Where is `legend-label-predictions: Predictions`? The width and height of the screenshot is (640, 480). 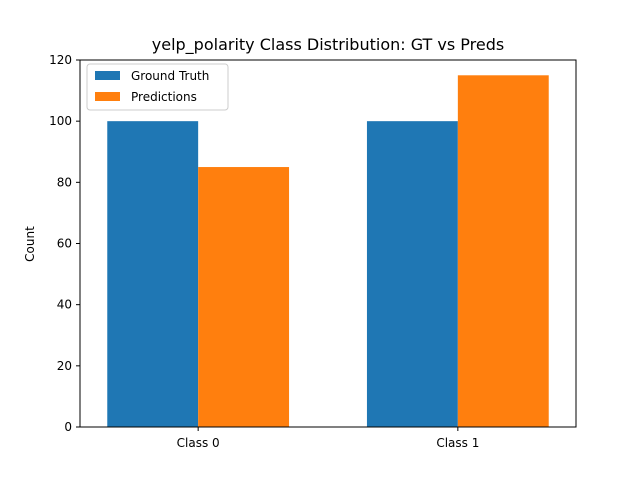 legend-label-predictions: Predictions is located at coordinates (164, 97).